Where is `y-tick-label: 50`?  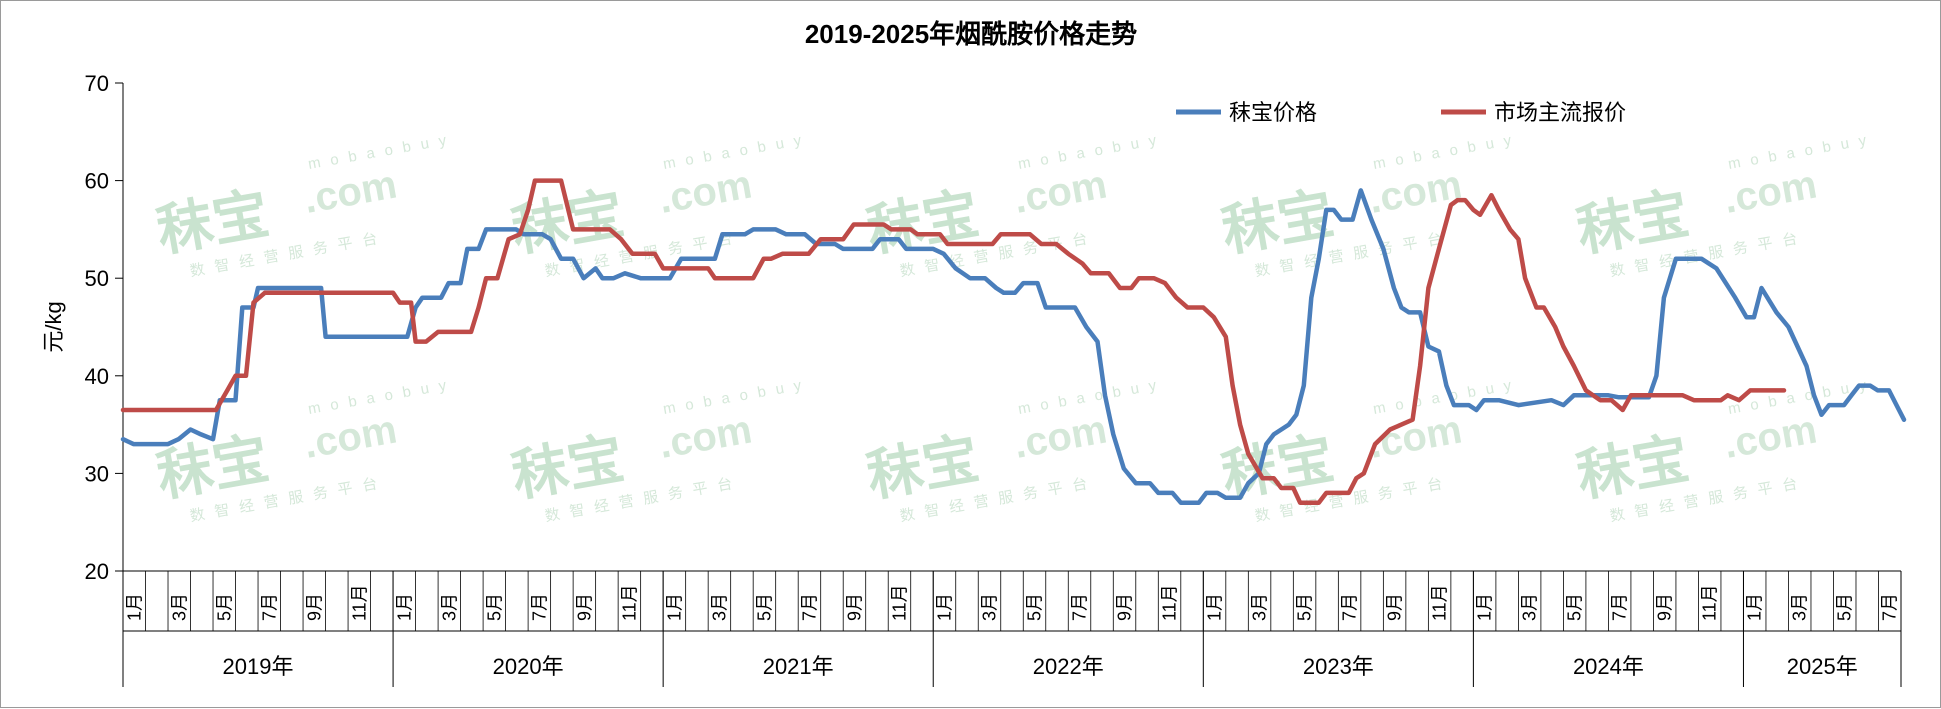
y-tick-label: 50 is located at coordinates (97, 278).